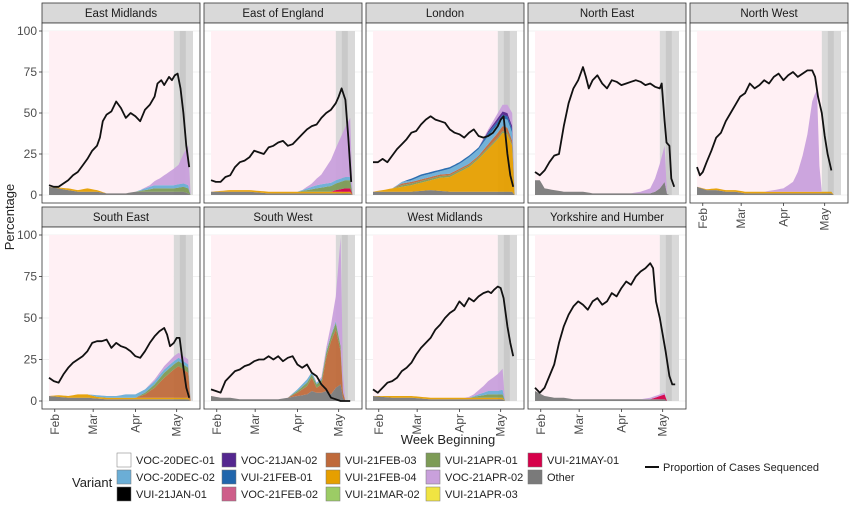 Image resolution: width=850 pixels, height=510 pixels. What do you see at coordinates (381, 461) in the screenshot?
I see `legend-label: VUI-21FEB-03` at bounding box center [381, 461].